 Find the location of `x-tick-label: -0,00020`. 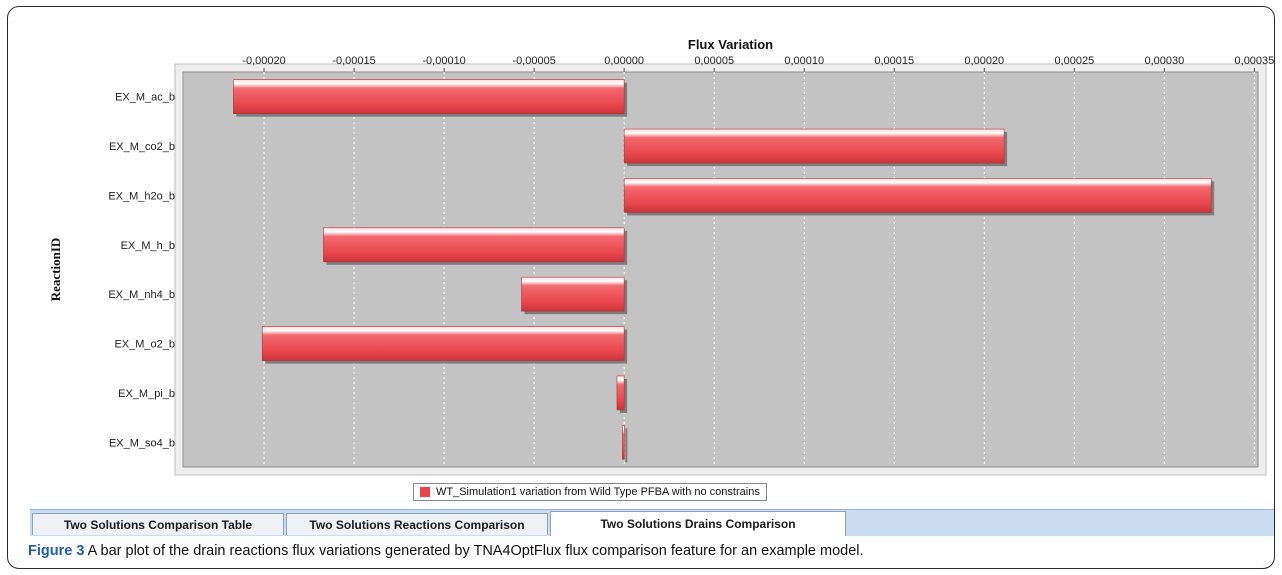

x-tick-label: -0,00020 is located at coordinates (263, 61).